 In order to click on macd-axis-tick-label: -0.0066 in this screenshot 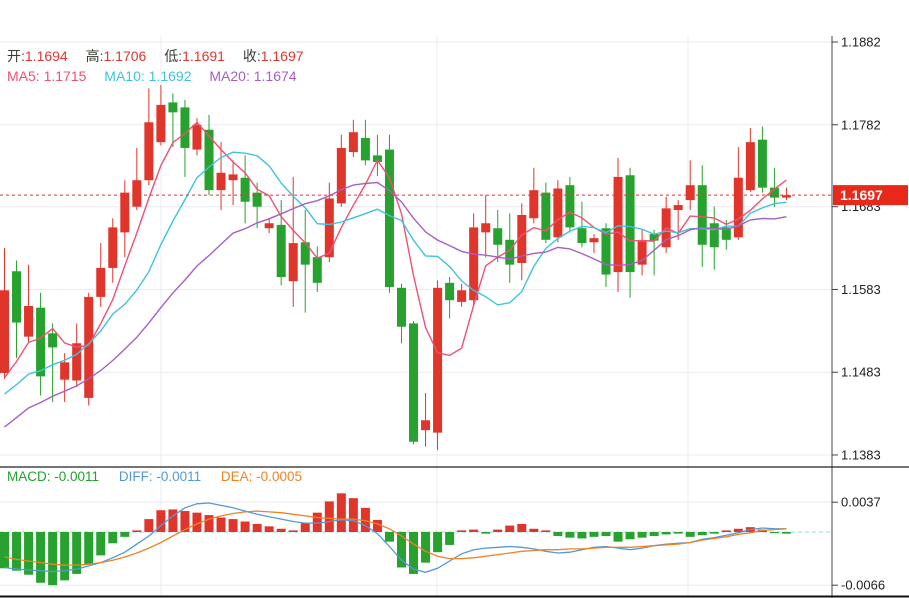, I will do `click(863, 585)`.